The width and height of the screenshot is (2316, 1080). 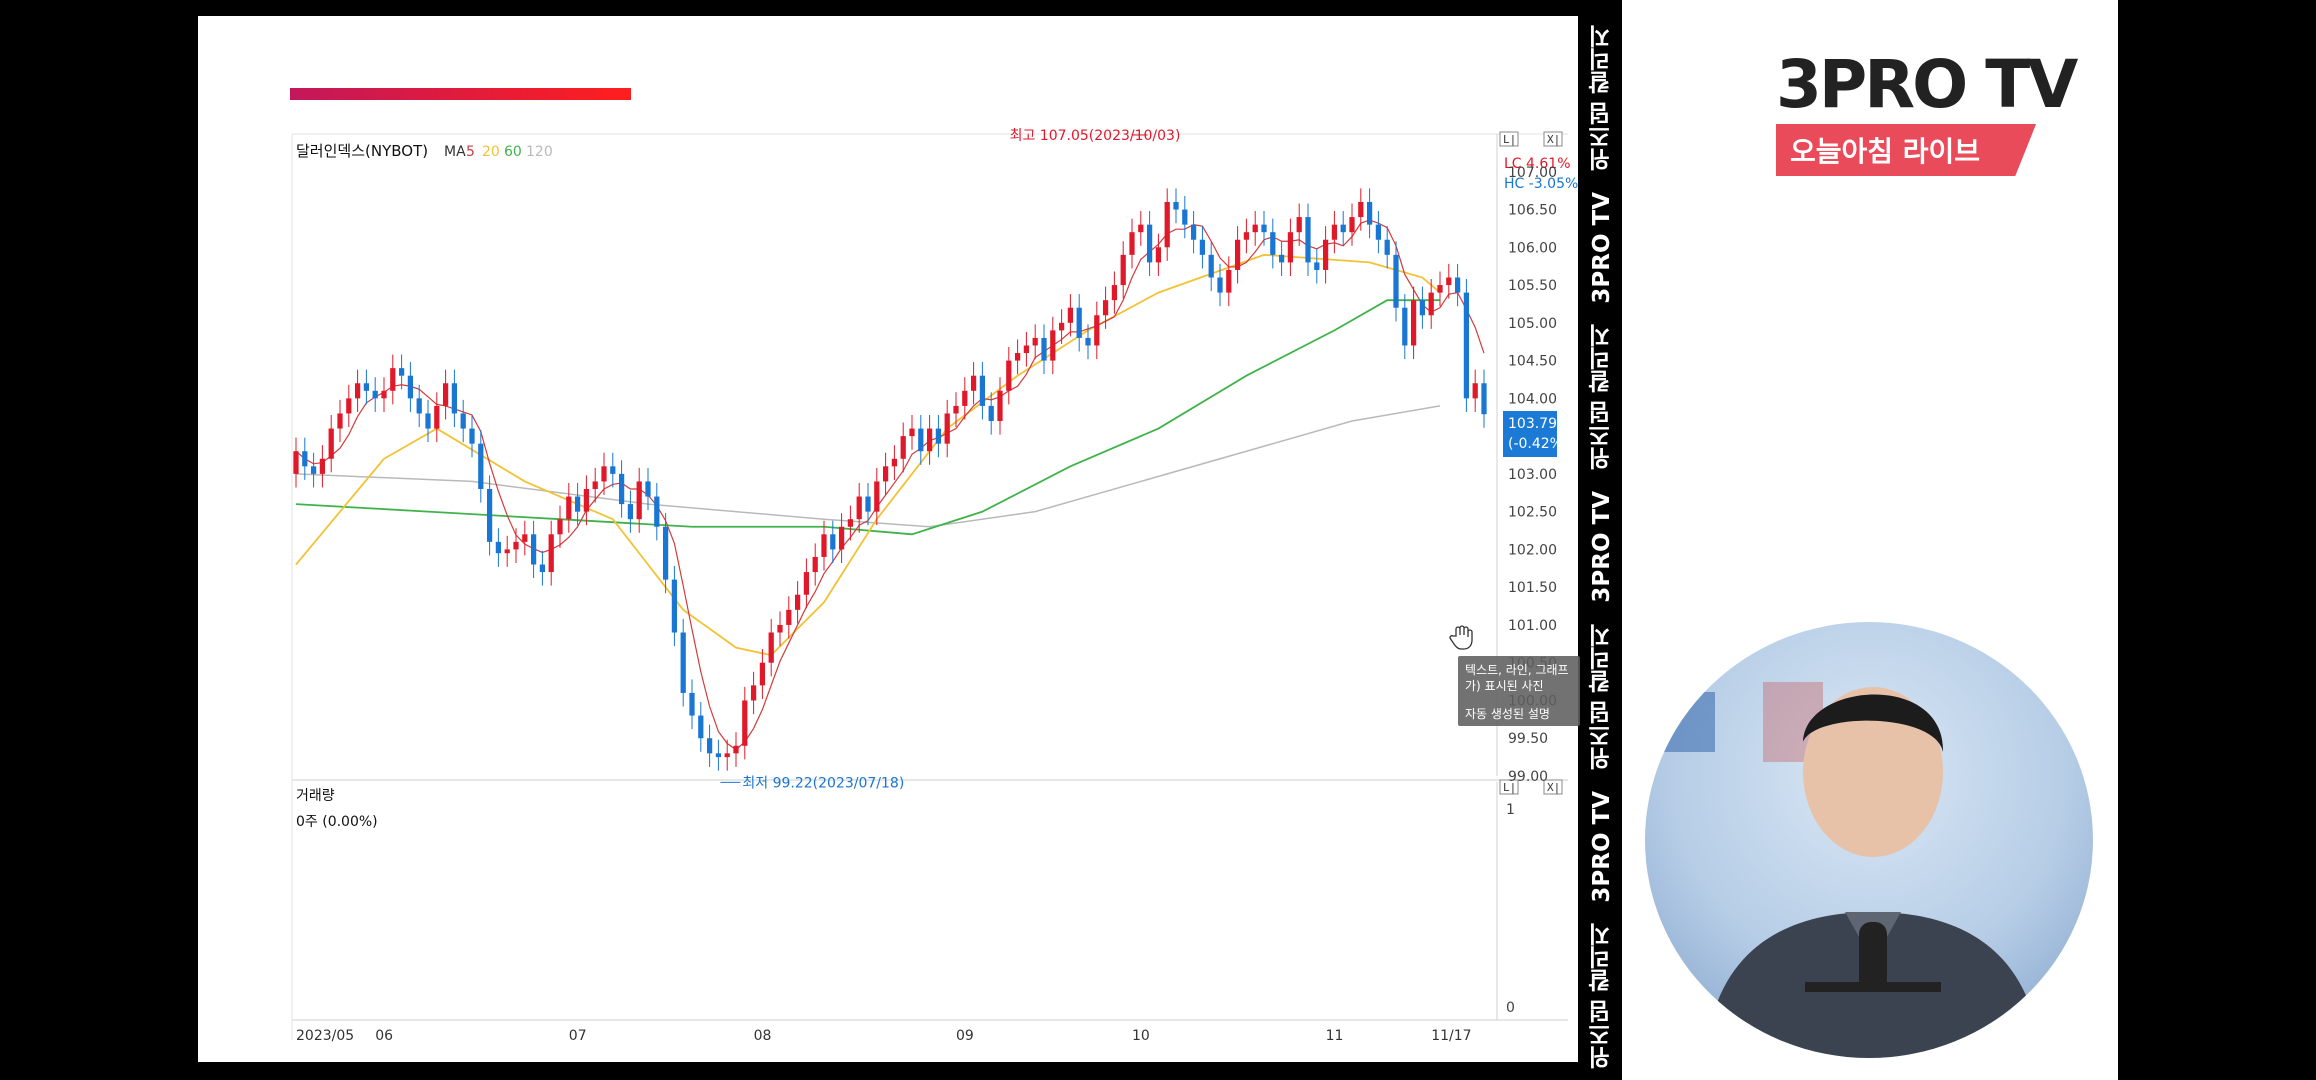 What do you see at coordinates (1461, 637) in the screenshot?
I see `hand-cursor-icon` at bounding box center [1461, 637].